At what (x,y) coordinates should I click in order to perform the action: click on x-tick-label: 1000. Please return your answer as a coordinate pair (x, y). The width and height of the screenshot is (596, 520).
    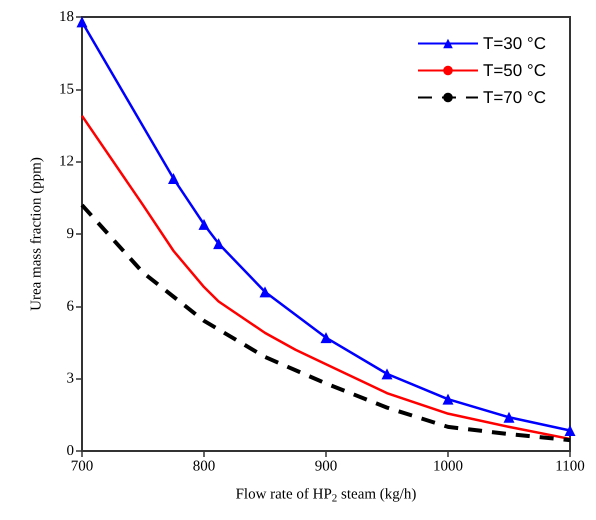
    Looking at the image, I should click on (448, 466).